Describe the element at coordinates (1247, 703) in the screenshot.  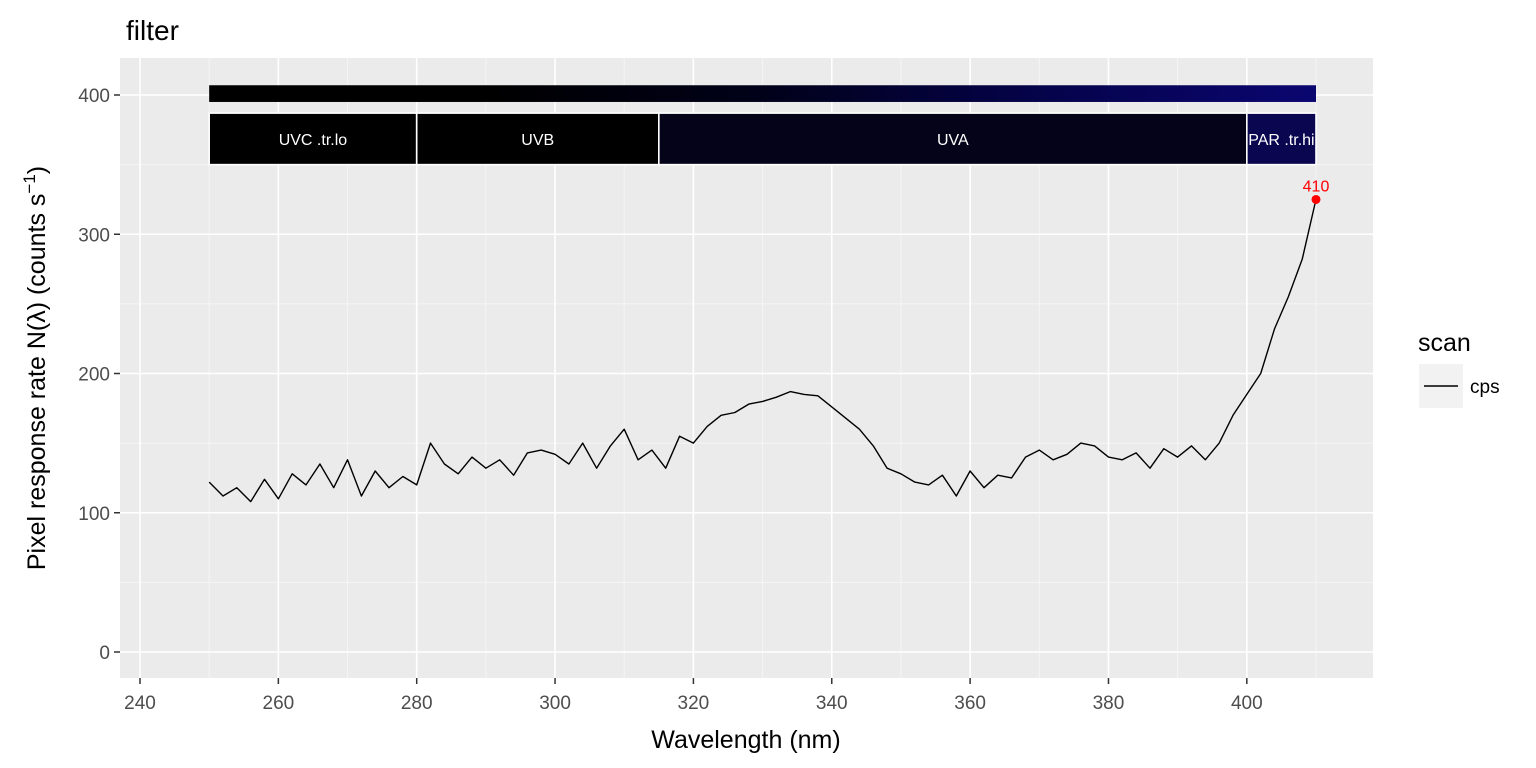
I see `x-tick-label: 400` at that location.